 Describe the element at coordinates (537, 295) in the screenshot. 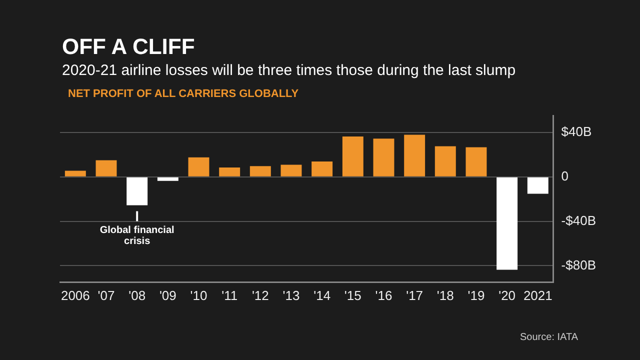

I see `x-tick-label: 2021` at that location.